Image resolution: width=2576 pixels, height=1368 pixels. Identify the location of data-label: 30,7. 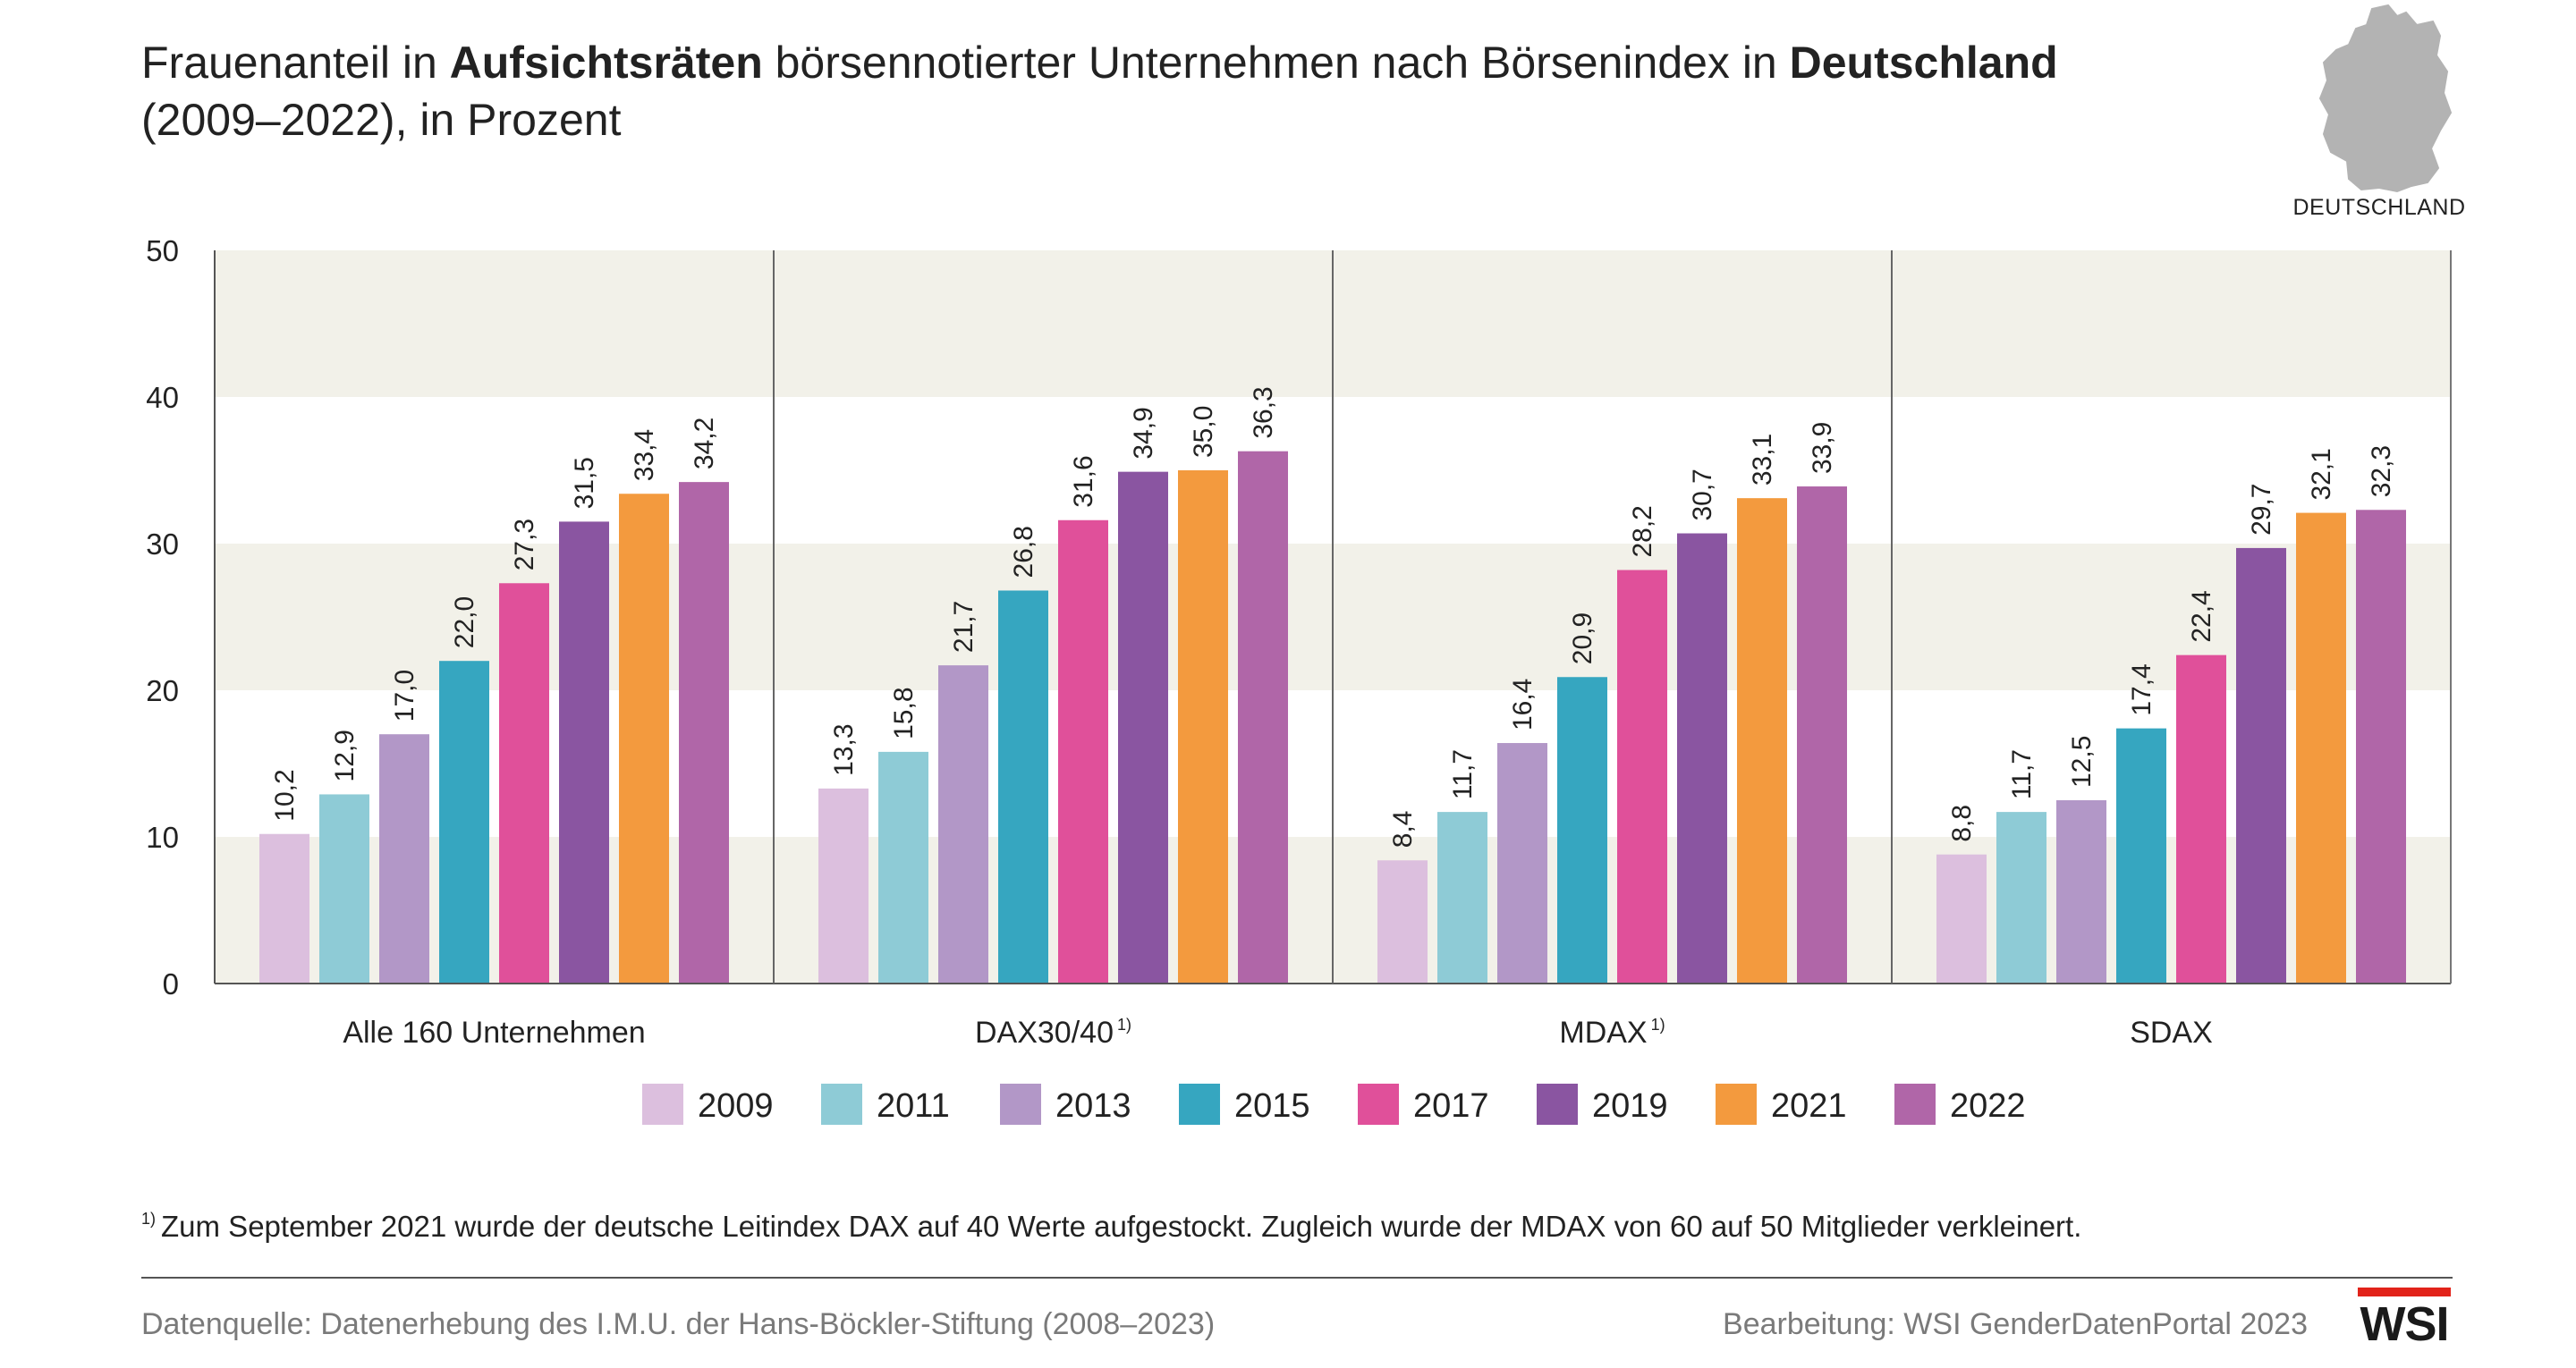
(1702, 495).